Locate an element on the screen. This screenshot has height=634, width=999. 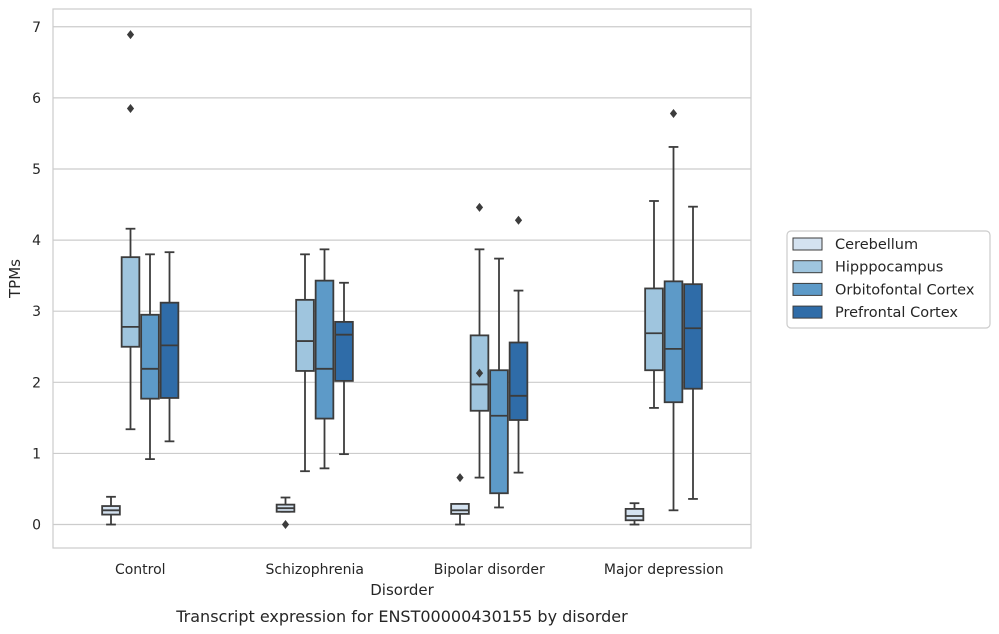
y-tick-label: 5 is located at coordinates (36, 170).